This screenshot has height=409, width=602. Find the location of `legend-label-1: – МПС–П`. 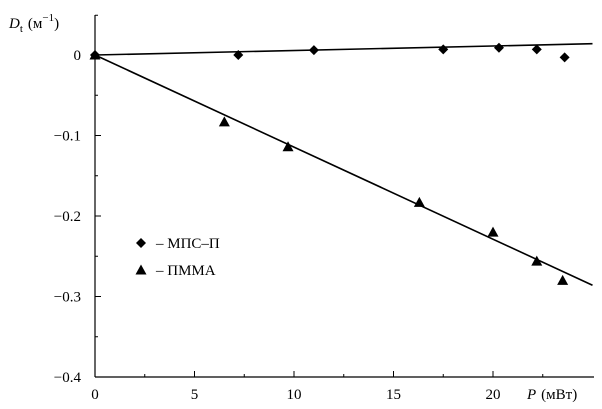

legend-label-1: – МПС–П is located at coordinates (187, 244).